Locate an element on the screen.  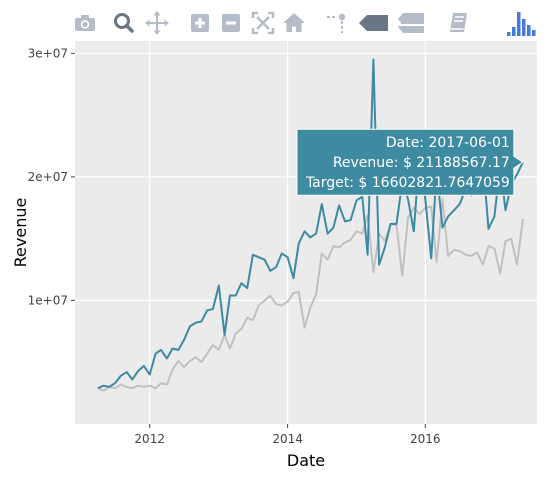
y-tick-label: 1e+07 is located at coordinates (48, 300).